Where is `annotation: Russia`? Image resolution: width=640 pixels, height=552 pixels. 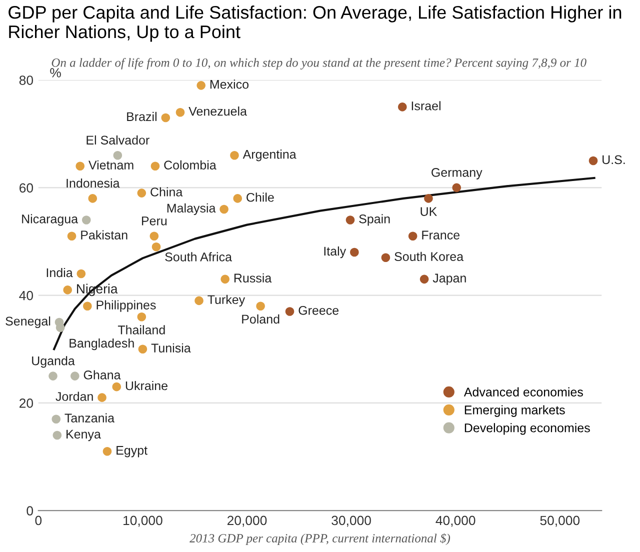 annotation: Russia is located at coordinates (253, 278).